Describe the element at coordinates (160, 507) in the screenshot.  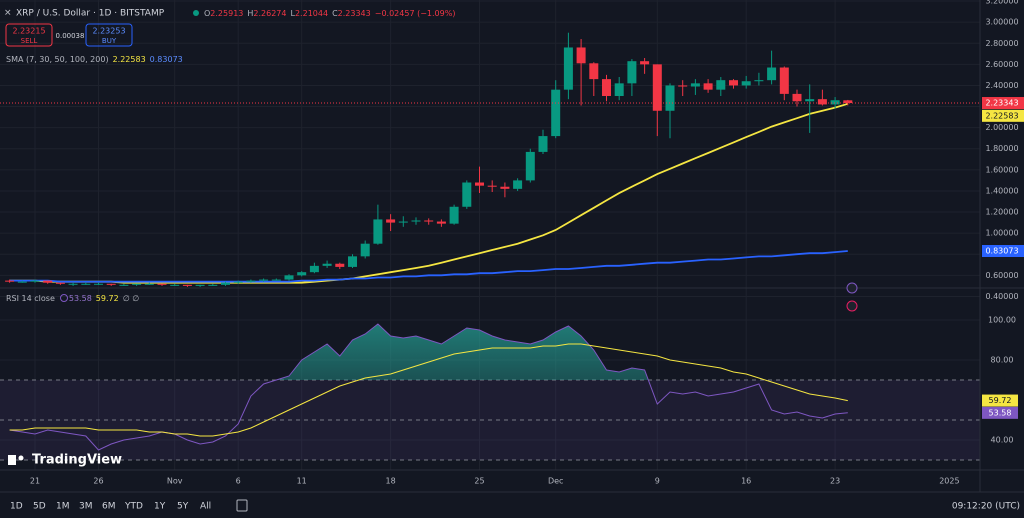
I see `range-button: 1Y` at that location.